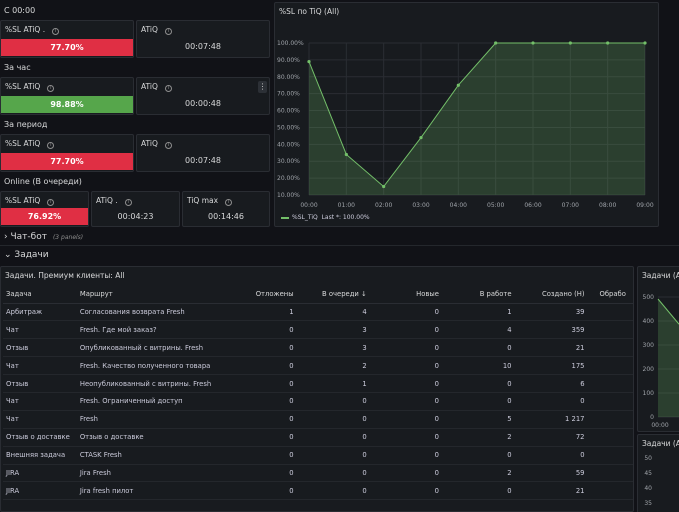 This screenshot has height=512, width=679. What do you see at coordinates (288, 60) in the screenshot?
I see `y-tick-label: 90.00%` at bounding box center [288, 60].